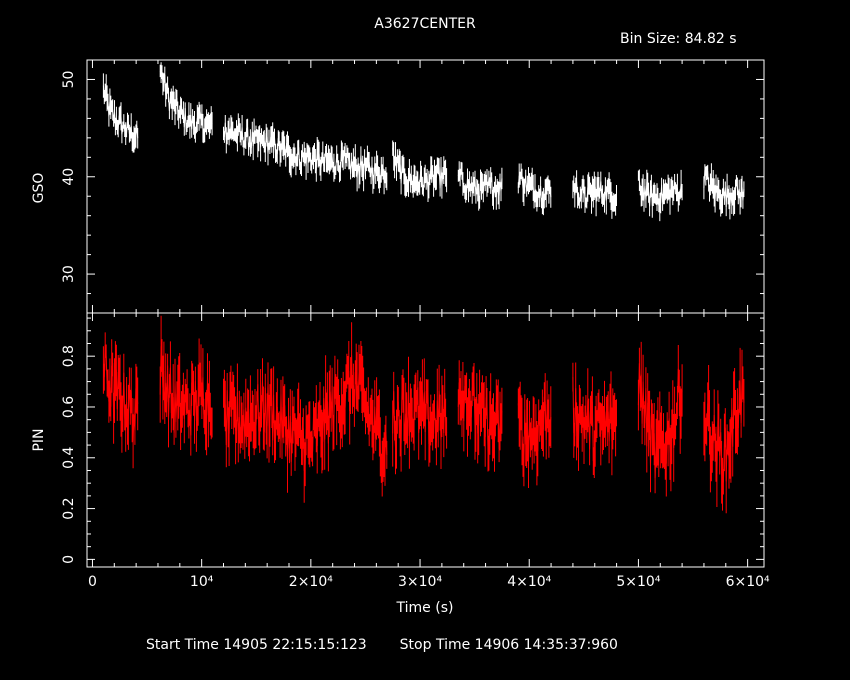 The image size is (850, 680). What do you see at coordinates (202, 582) in the screenshot?
I see `xtick-label: 10⁴` at bounding box center [202, 582].